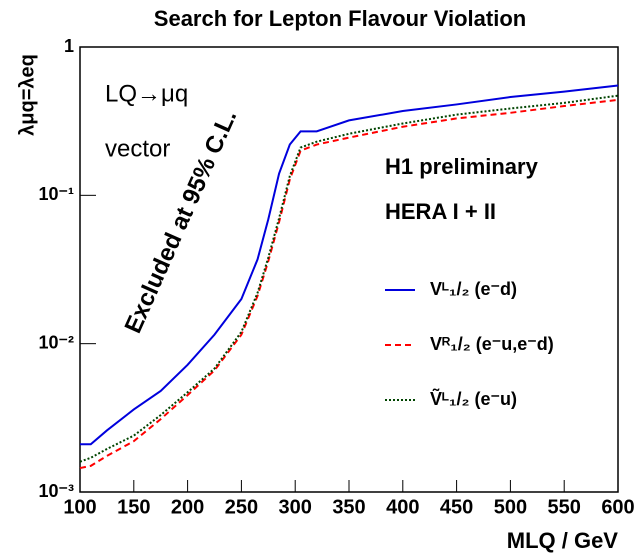  What do you see at coordinates (133, 507) in the screenshot?
I see `x-tick-label: 150` at bounding box center [133, 507].